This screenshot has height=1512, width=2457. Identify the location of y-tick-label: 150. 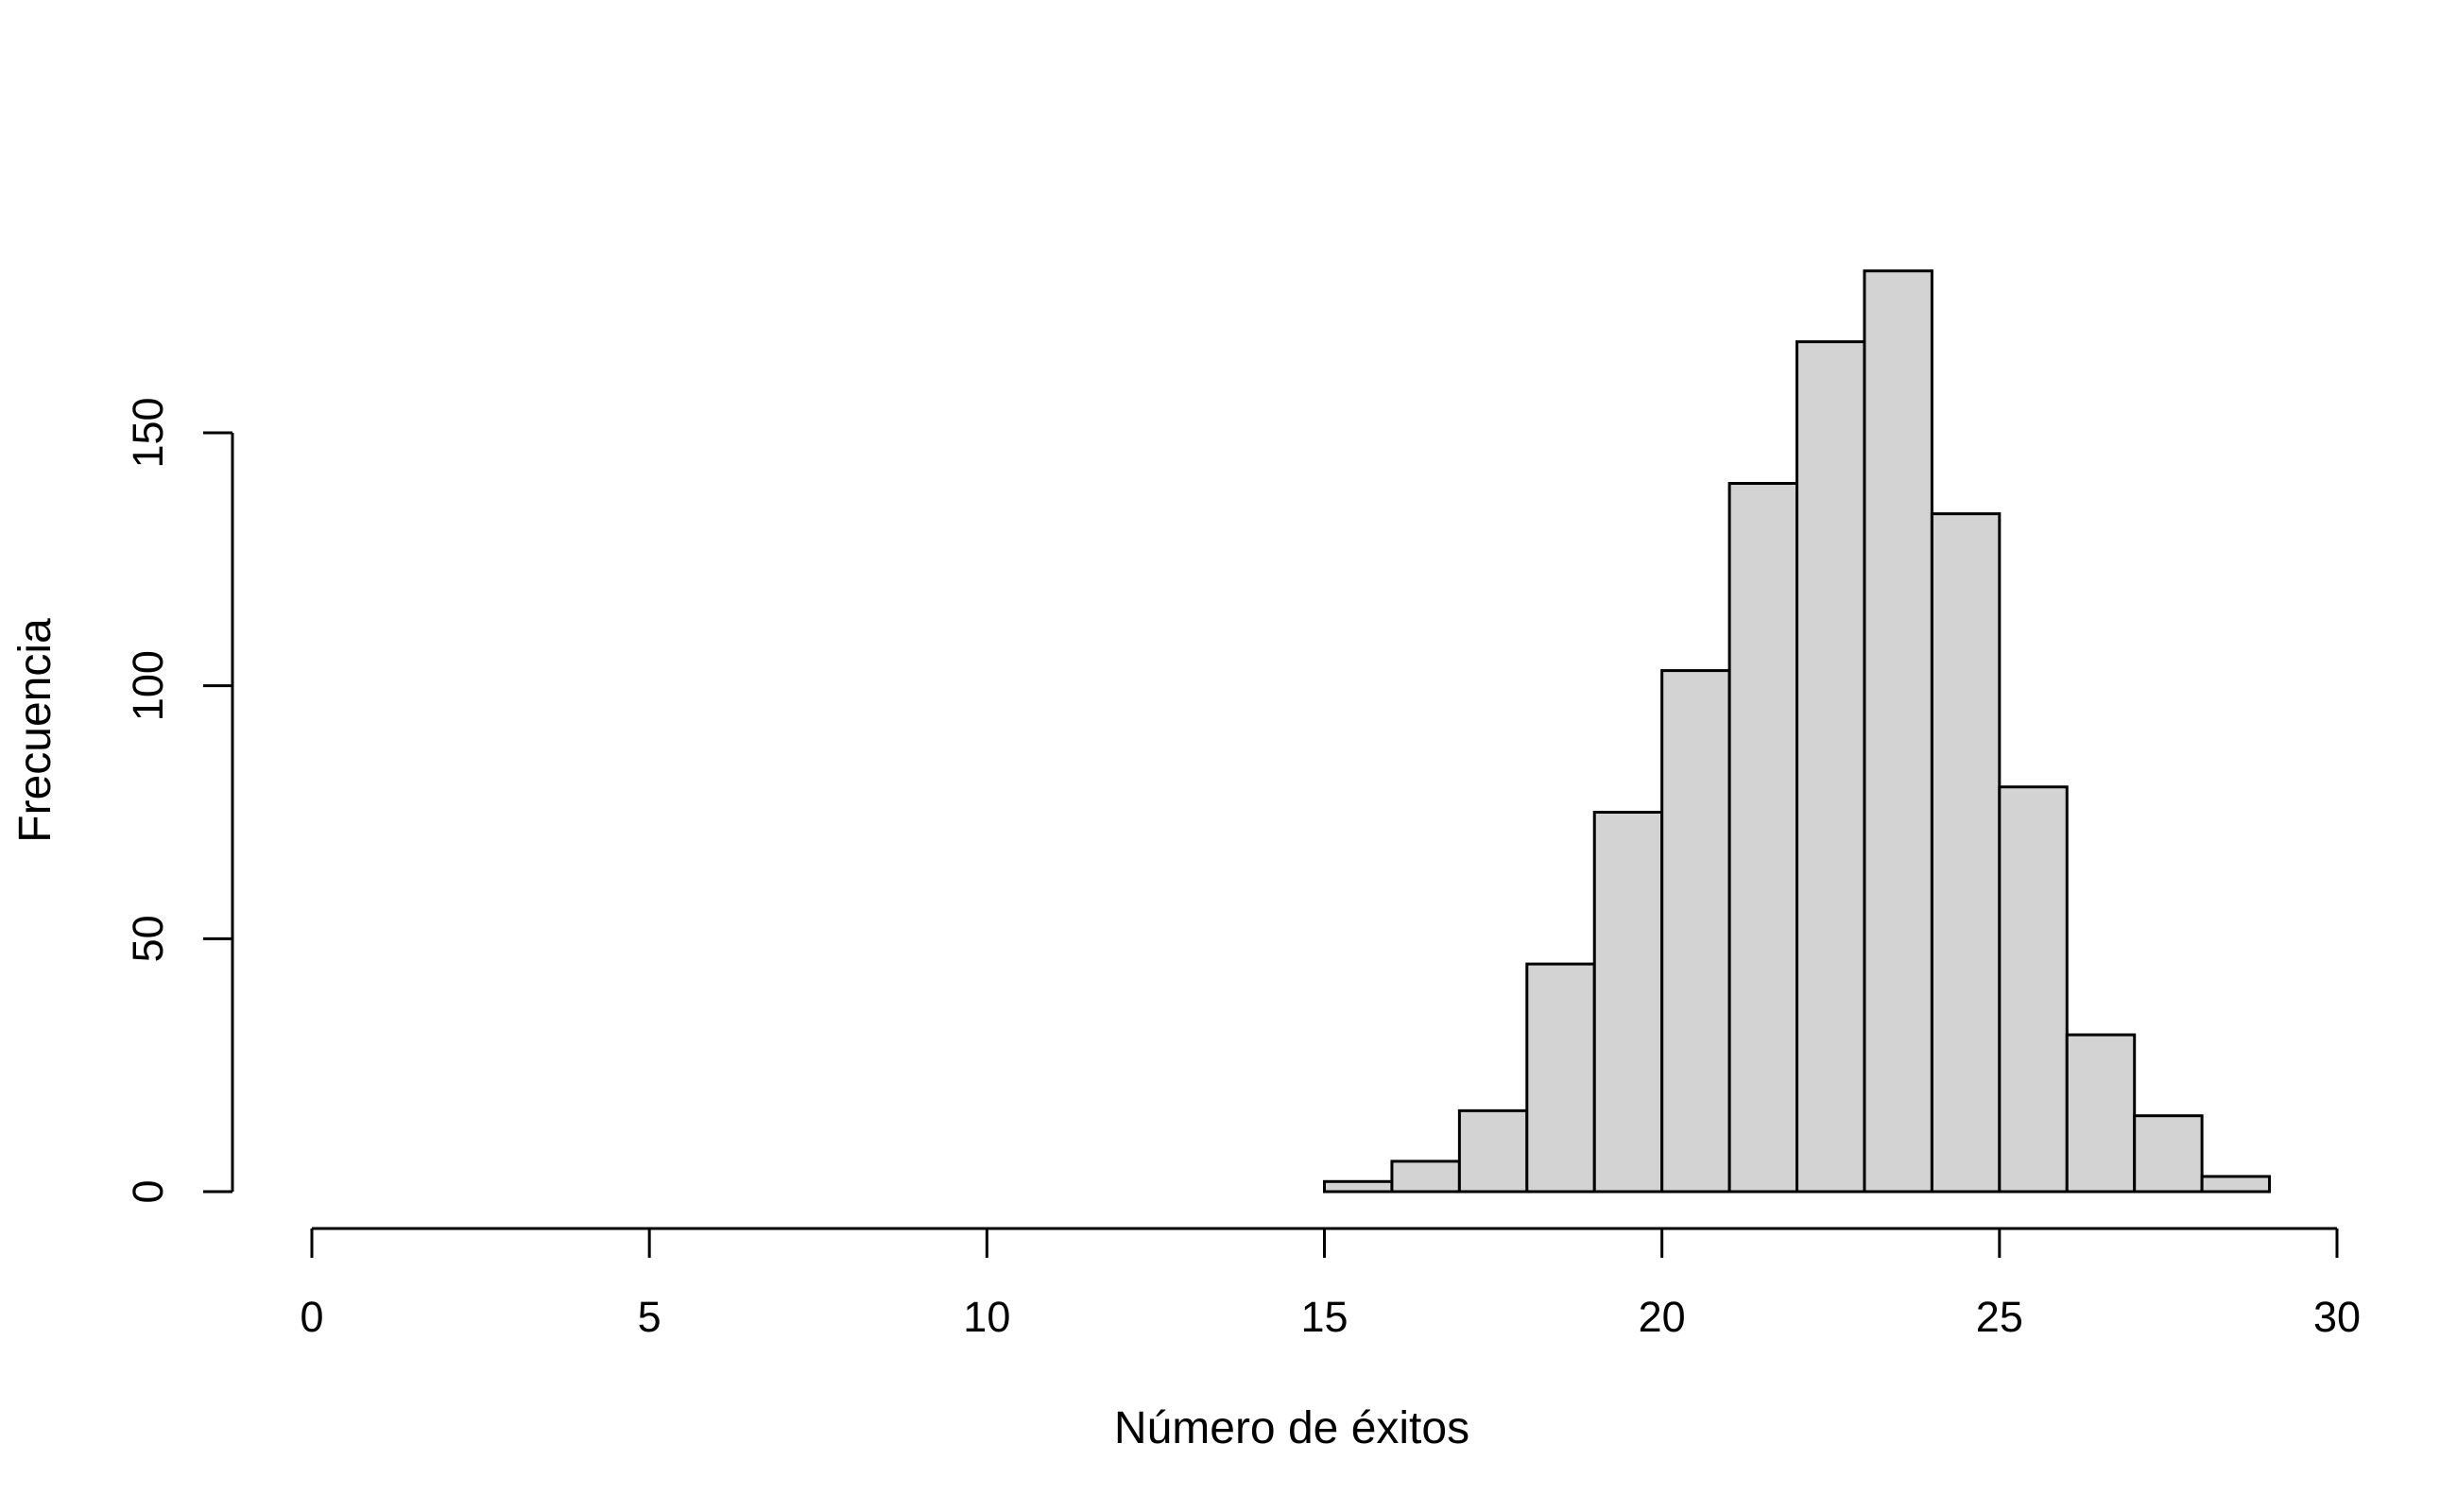
(148, 432).